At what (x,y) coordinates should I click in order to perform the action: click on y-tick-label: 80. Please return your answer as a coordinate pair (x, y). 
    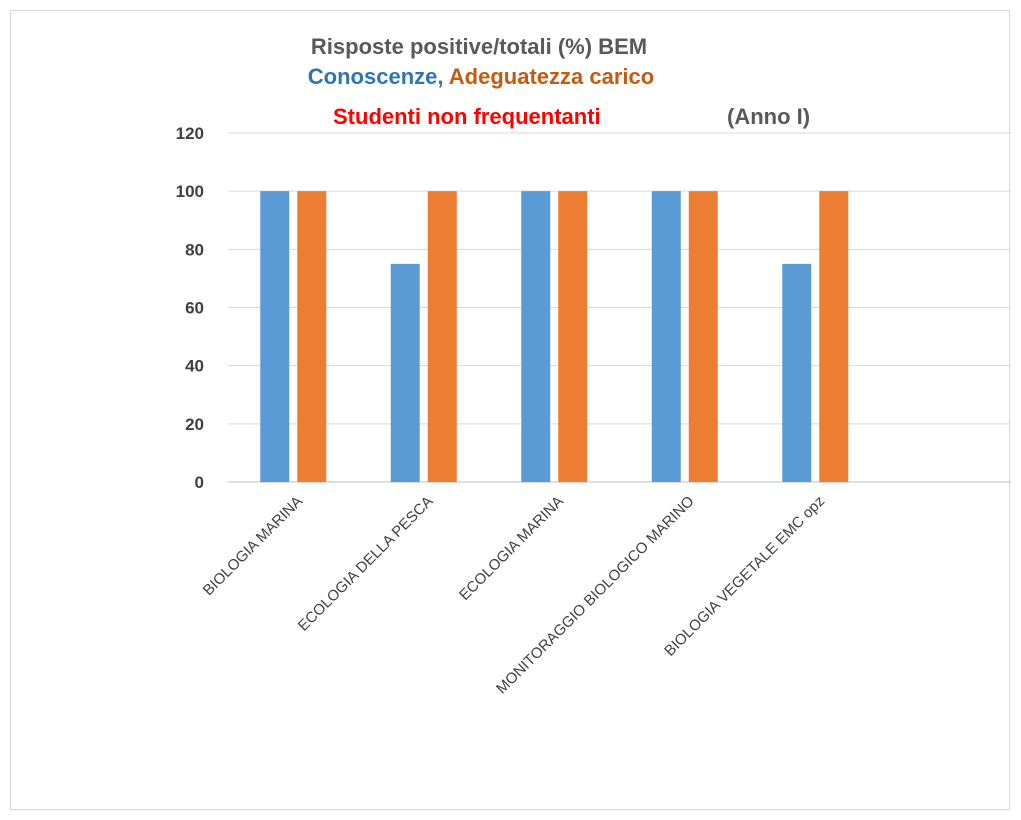
    Looking at the image, I should click on (194, 249).